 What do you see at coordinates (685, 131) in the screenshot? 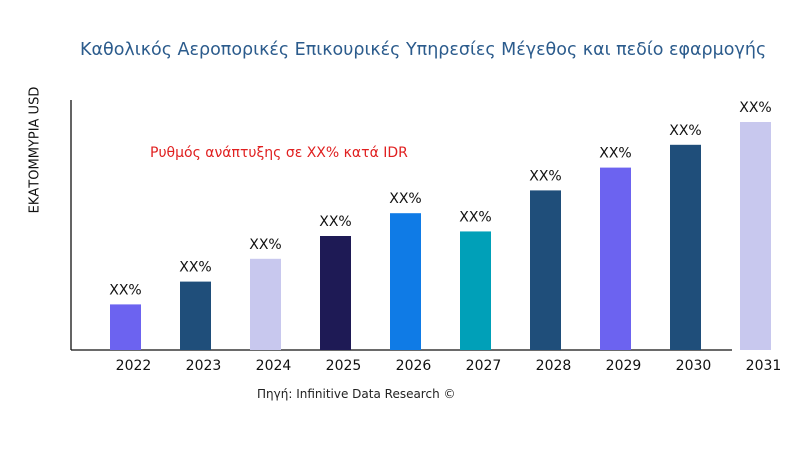
I see `data-label-2030: XX%` at bounding box center [685, 131].